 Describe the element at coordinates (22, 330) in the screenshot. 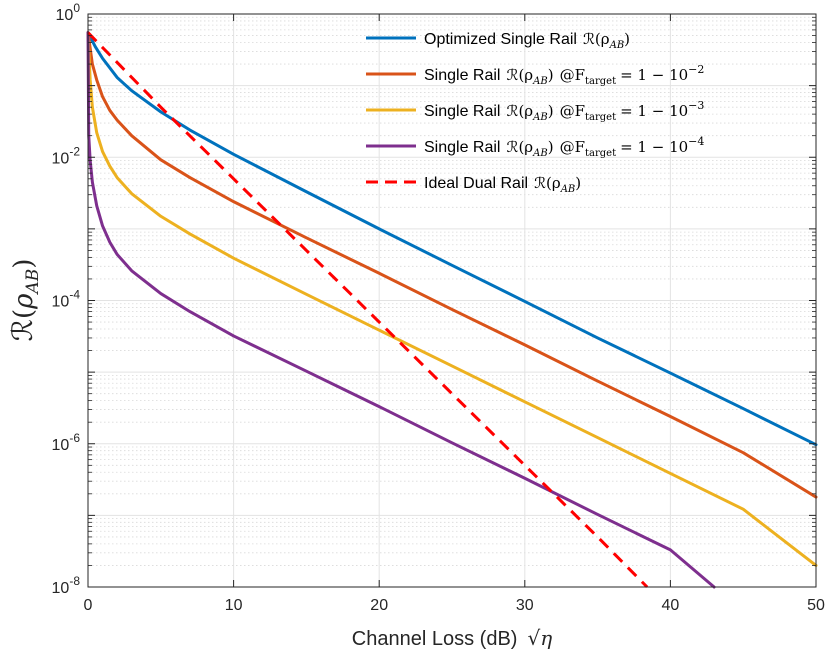

I see `y-axis-title-script: ℛ` at that location.